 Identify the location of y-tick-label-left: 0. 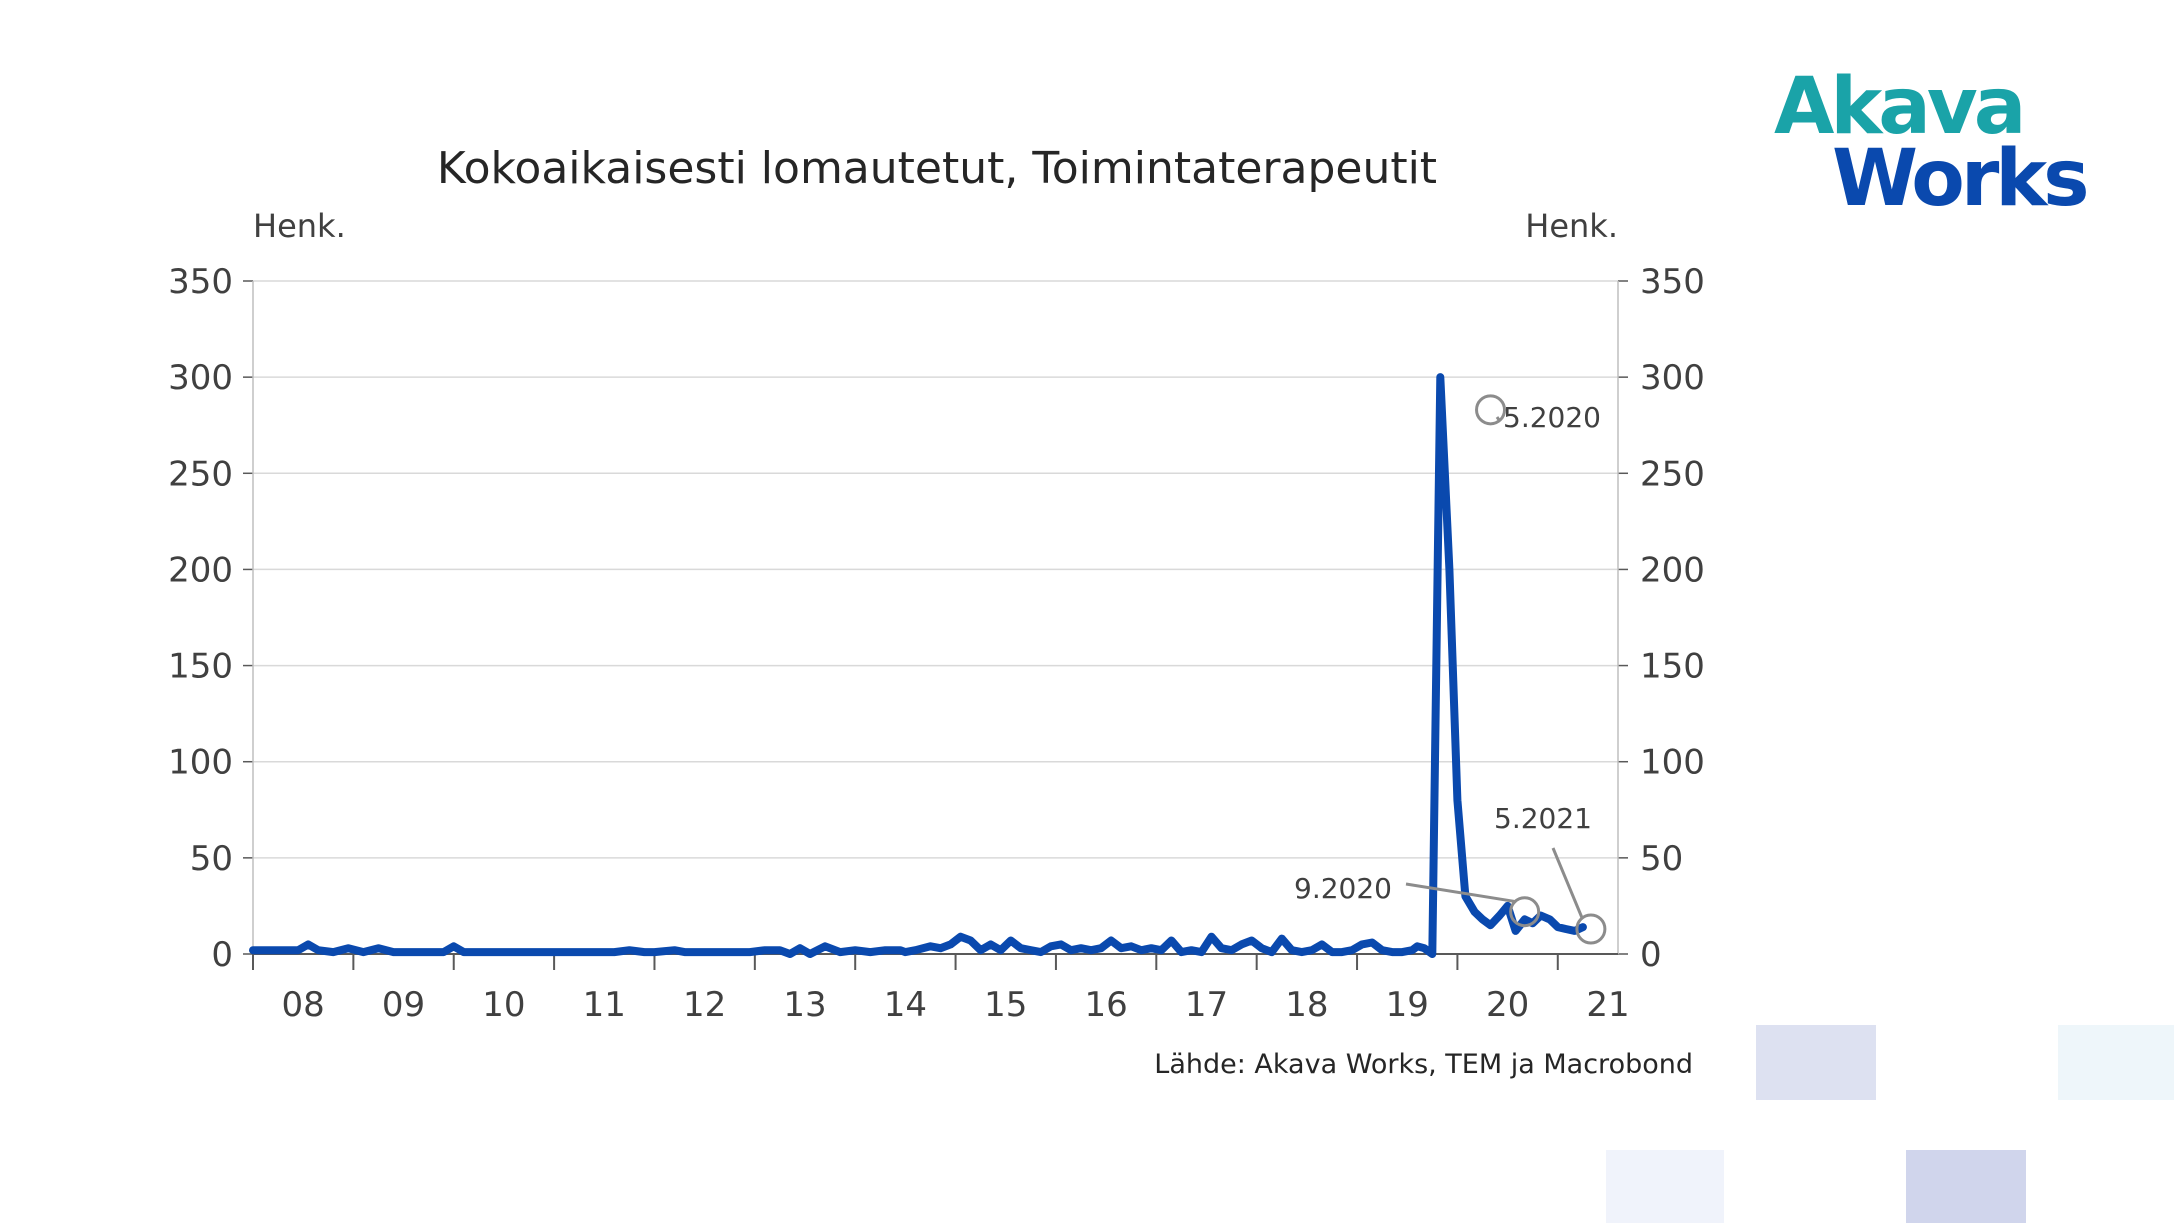
(222, 955).